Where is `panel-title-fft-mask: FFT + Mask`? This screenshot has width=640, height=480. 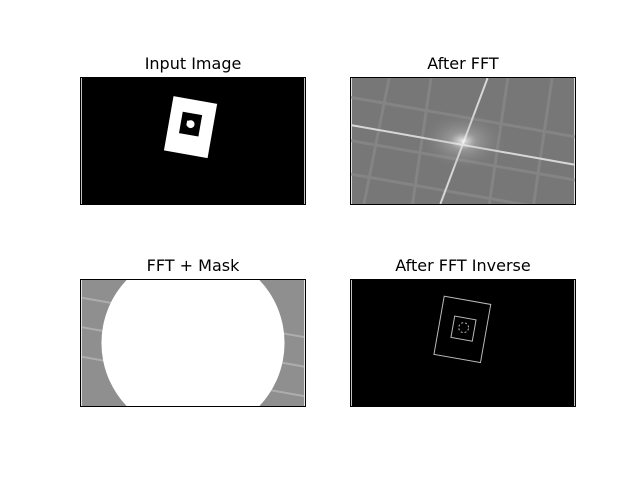
panel-title-fft-mask: FFT + Mask is located at coordinates (193, 265).